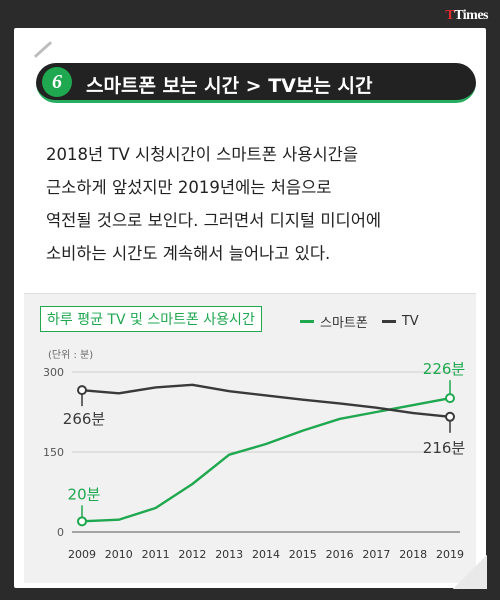 The image size is (500, 600). What do you see at coordinates (388, 321) in the screenshot?
I see `legend-swatch-tv` at bounding box center [388, 321].